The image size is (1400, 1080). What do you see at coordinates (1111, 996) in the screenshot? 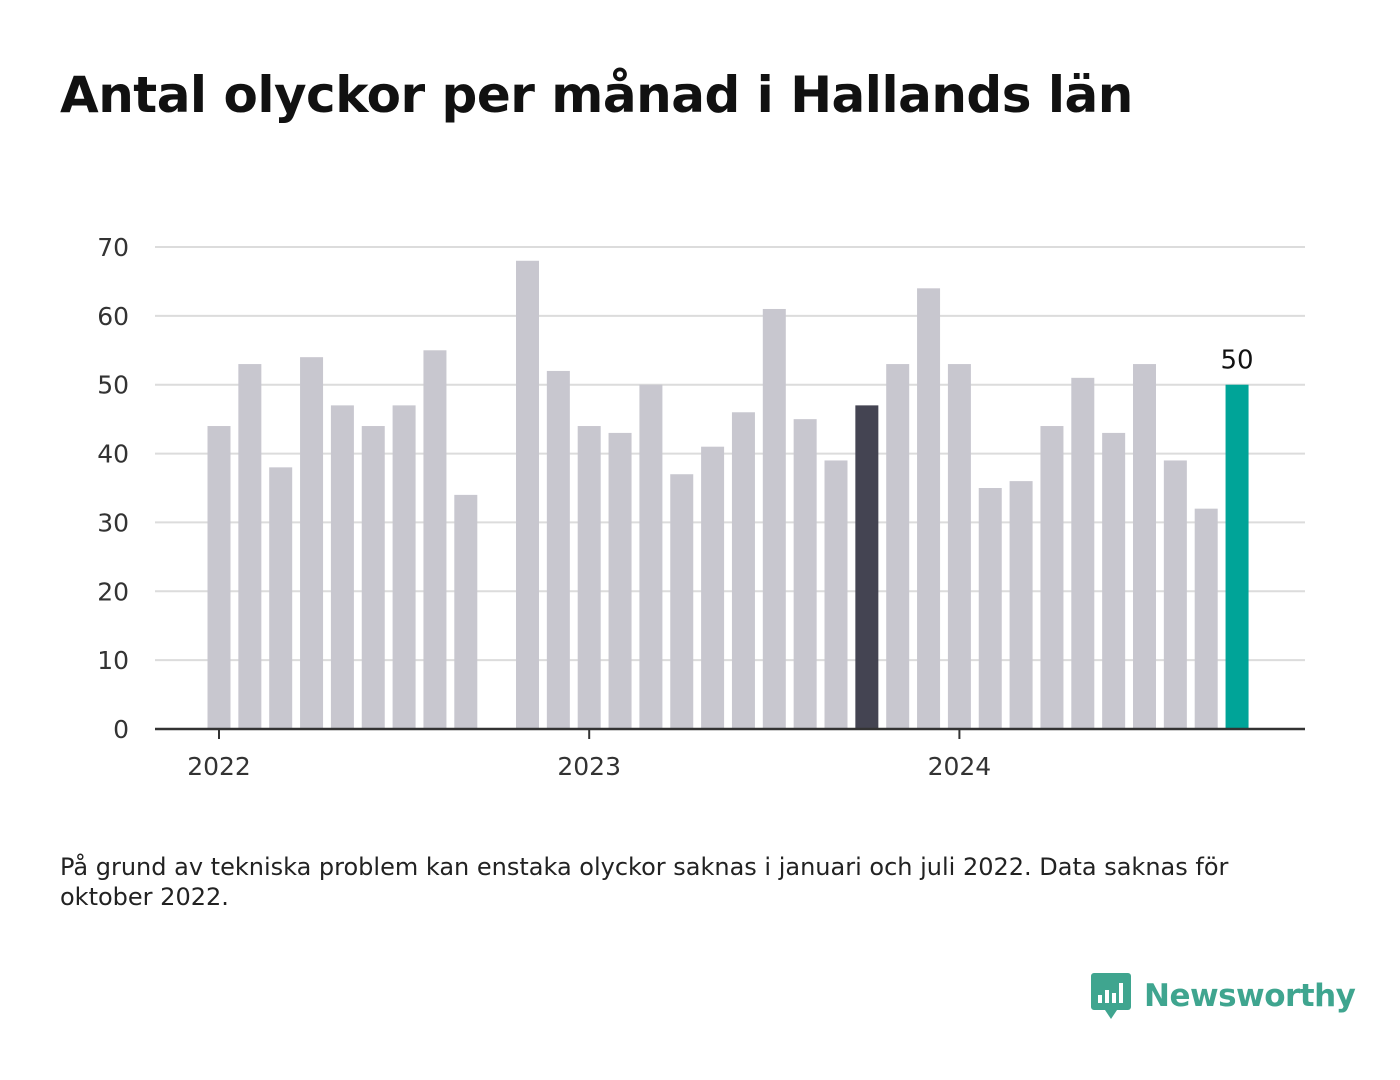
I see `newsworthy-logo-icon` at bounding box center [1111, 996].